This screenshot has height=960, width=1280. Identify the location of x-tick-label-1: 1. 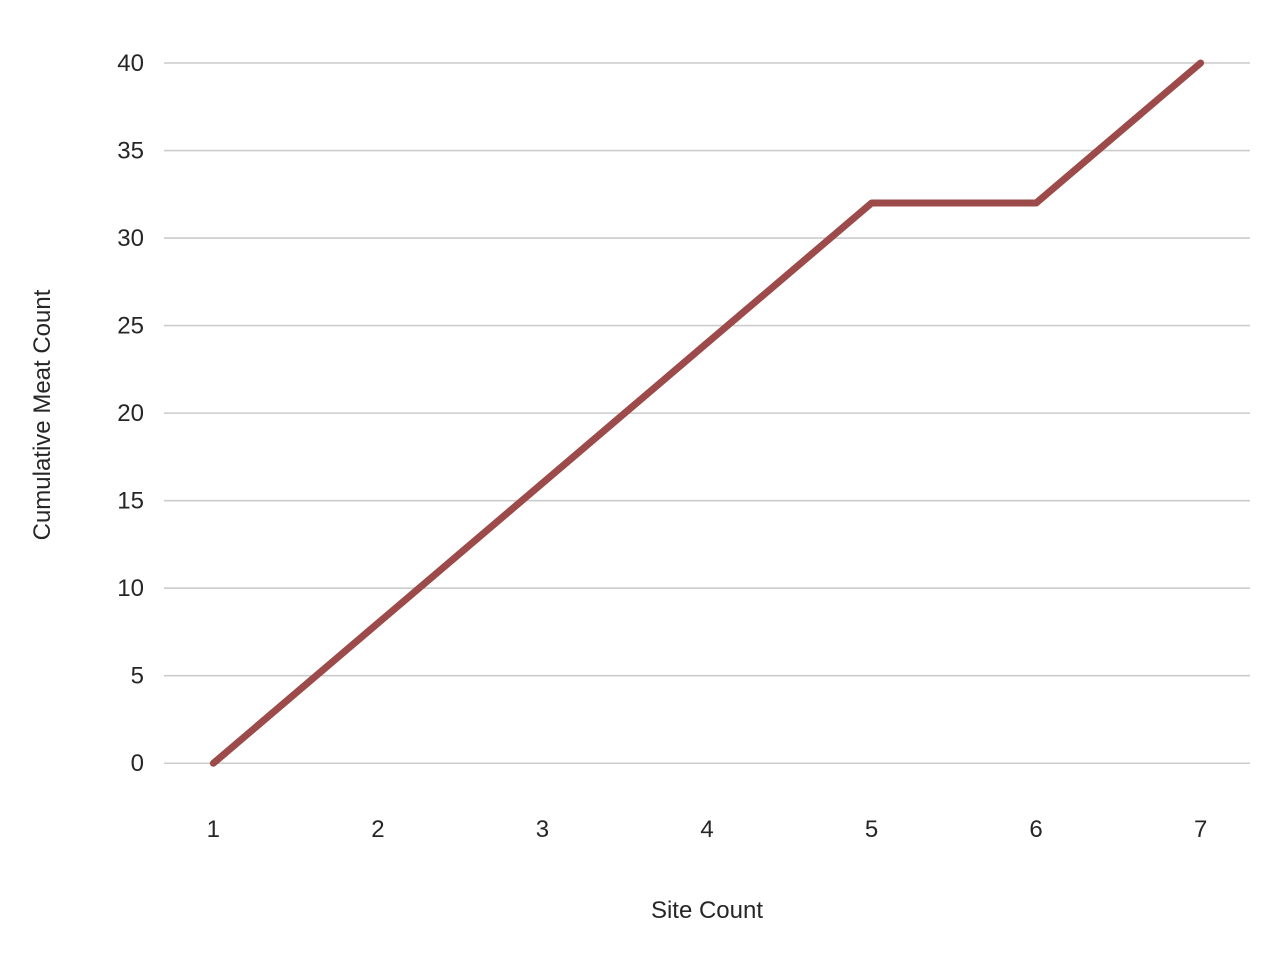
(213, 829).